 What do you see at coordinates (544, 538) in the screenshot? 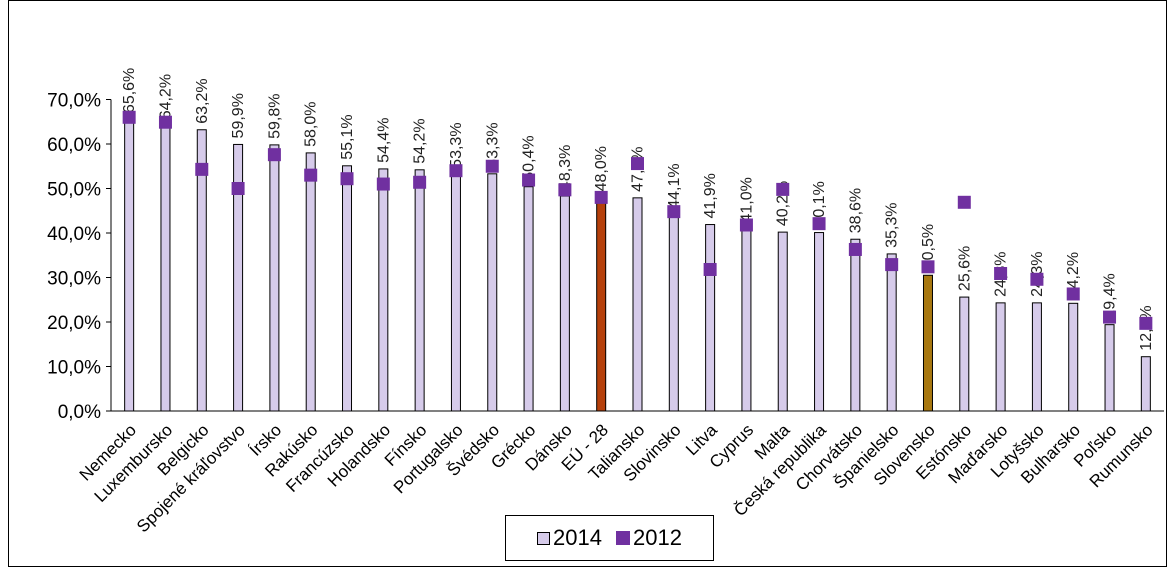
I see `legend-swatch-2014` at bounding box center [544, 538].